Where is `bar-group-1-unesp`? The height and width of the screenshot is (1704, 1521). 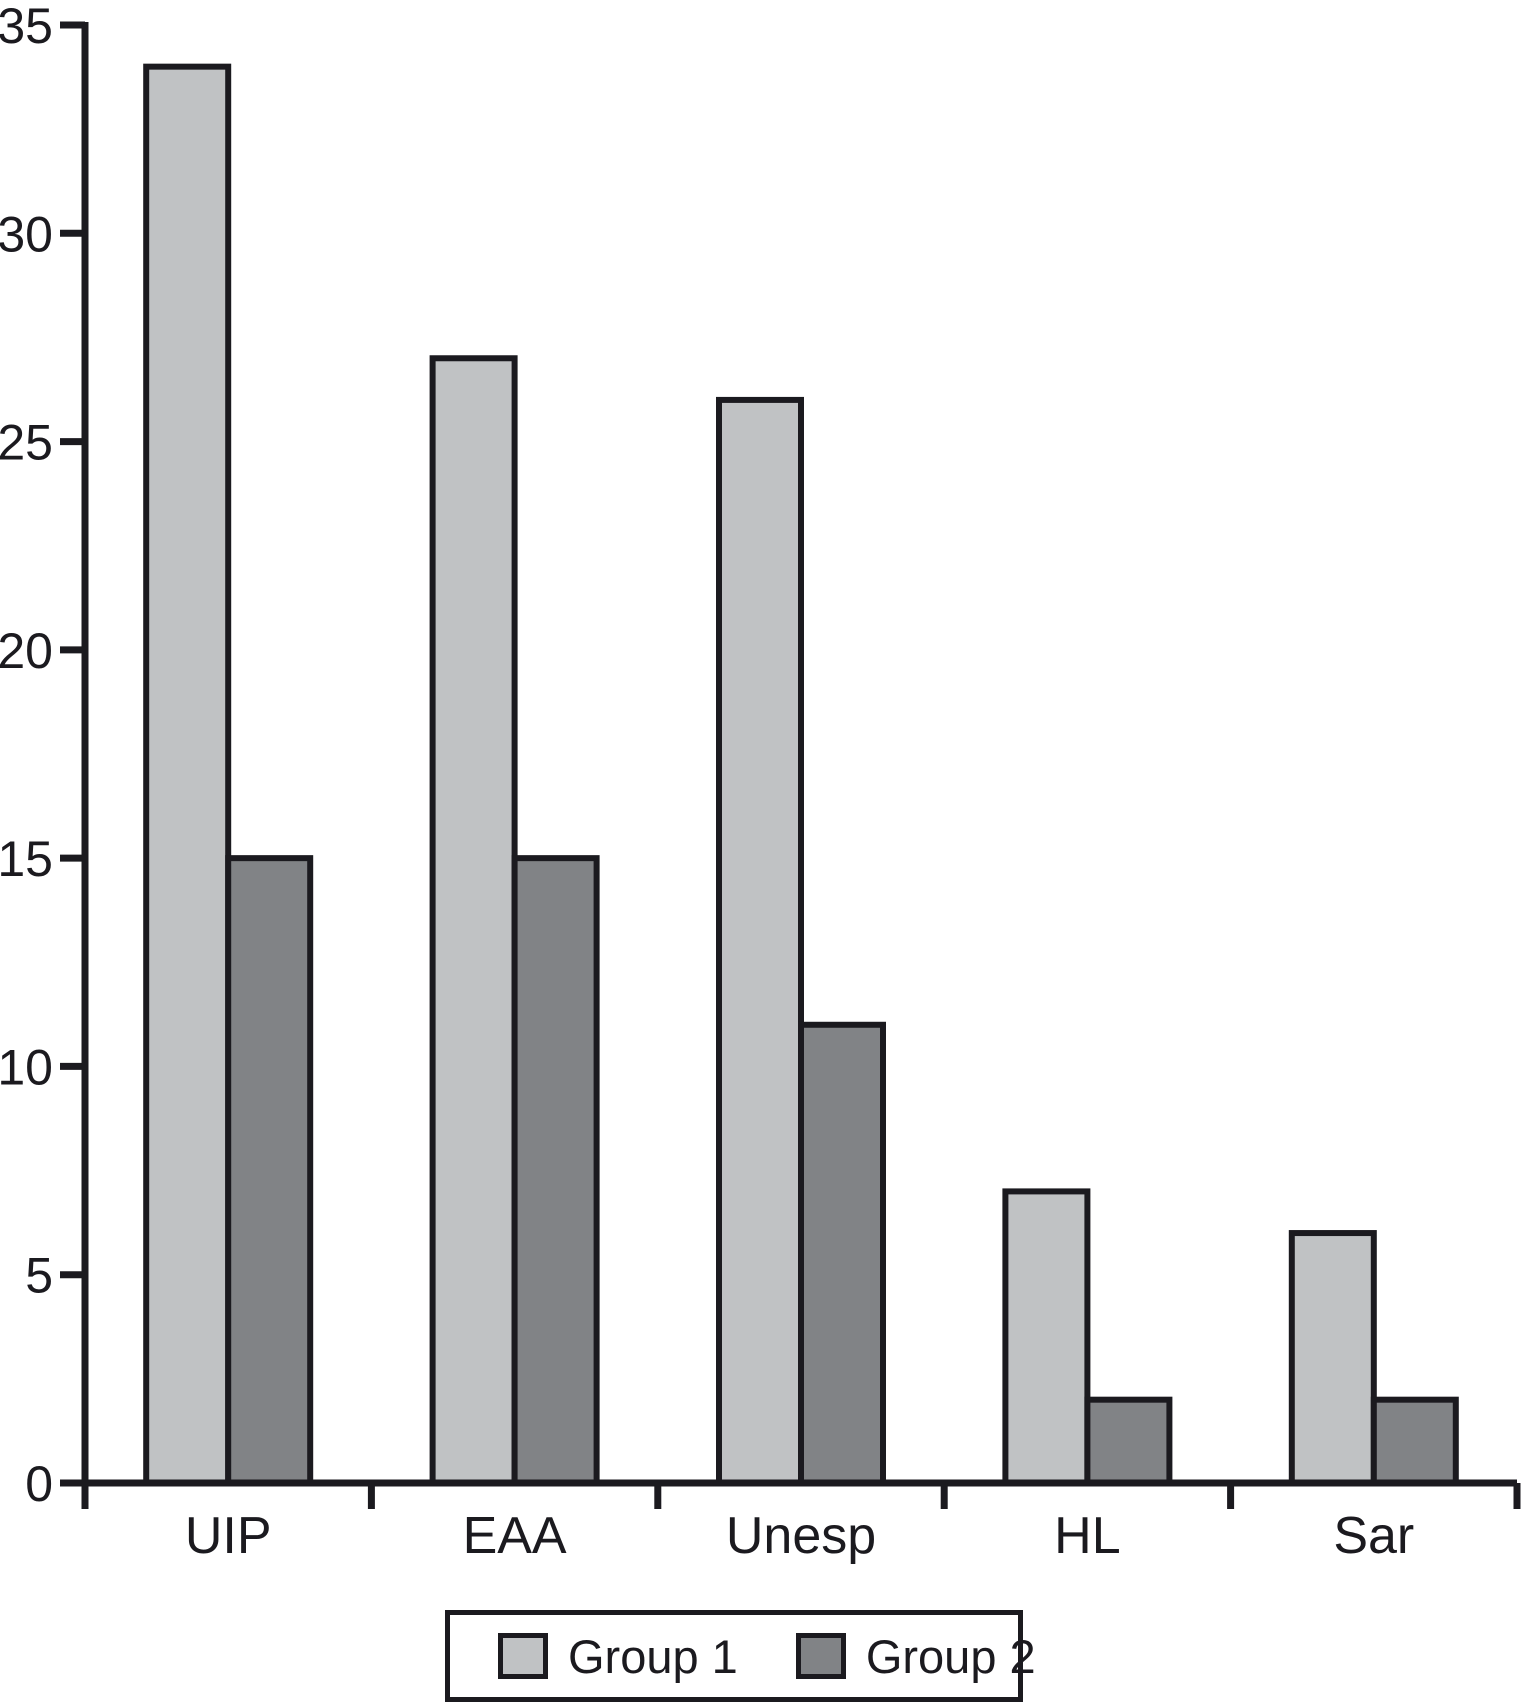 bar-group-1-unesp is located at coordinates (760, 941).